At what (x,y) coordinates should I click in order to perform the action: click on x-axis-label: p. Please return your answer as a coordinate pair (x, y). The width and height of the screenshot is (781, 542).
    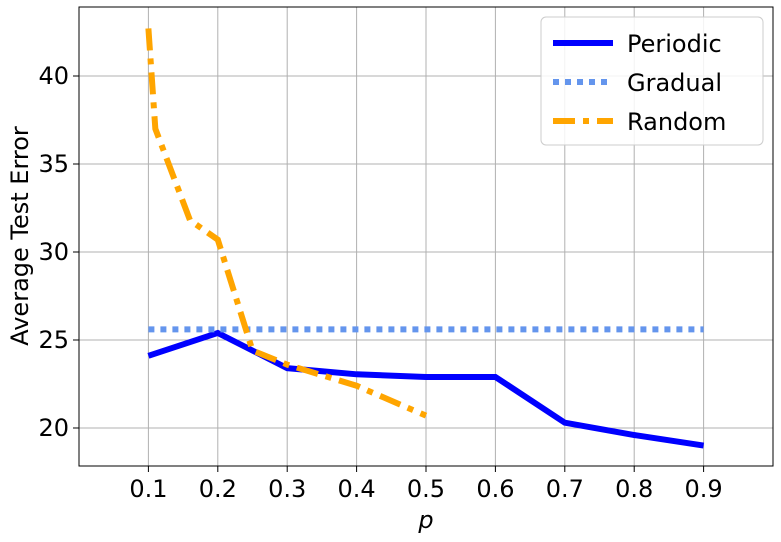
    Looking at the image, I should click on (425, 520).